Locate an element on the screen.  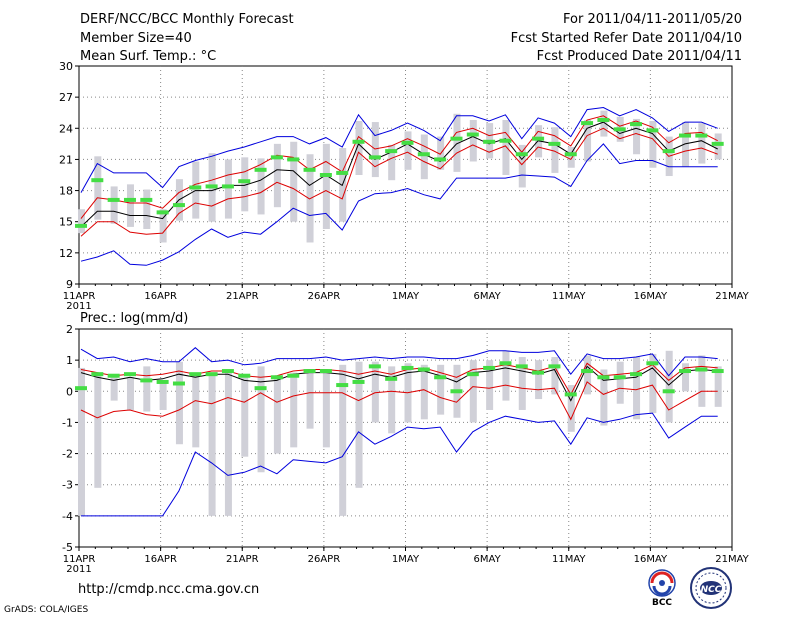
y-tick-label: 21 is located at coordinates (66, 159).